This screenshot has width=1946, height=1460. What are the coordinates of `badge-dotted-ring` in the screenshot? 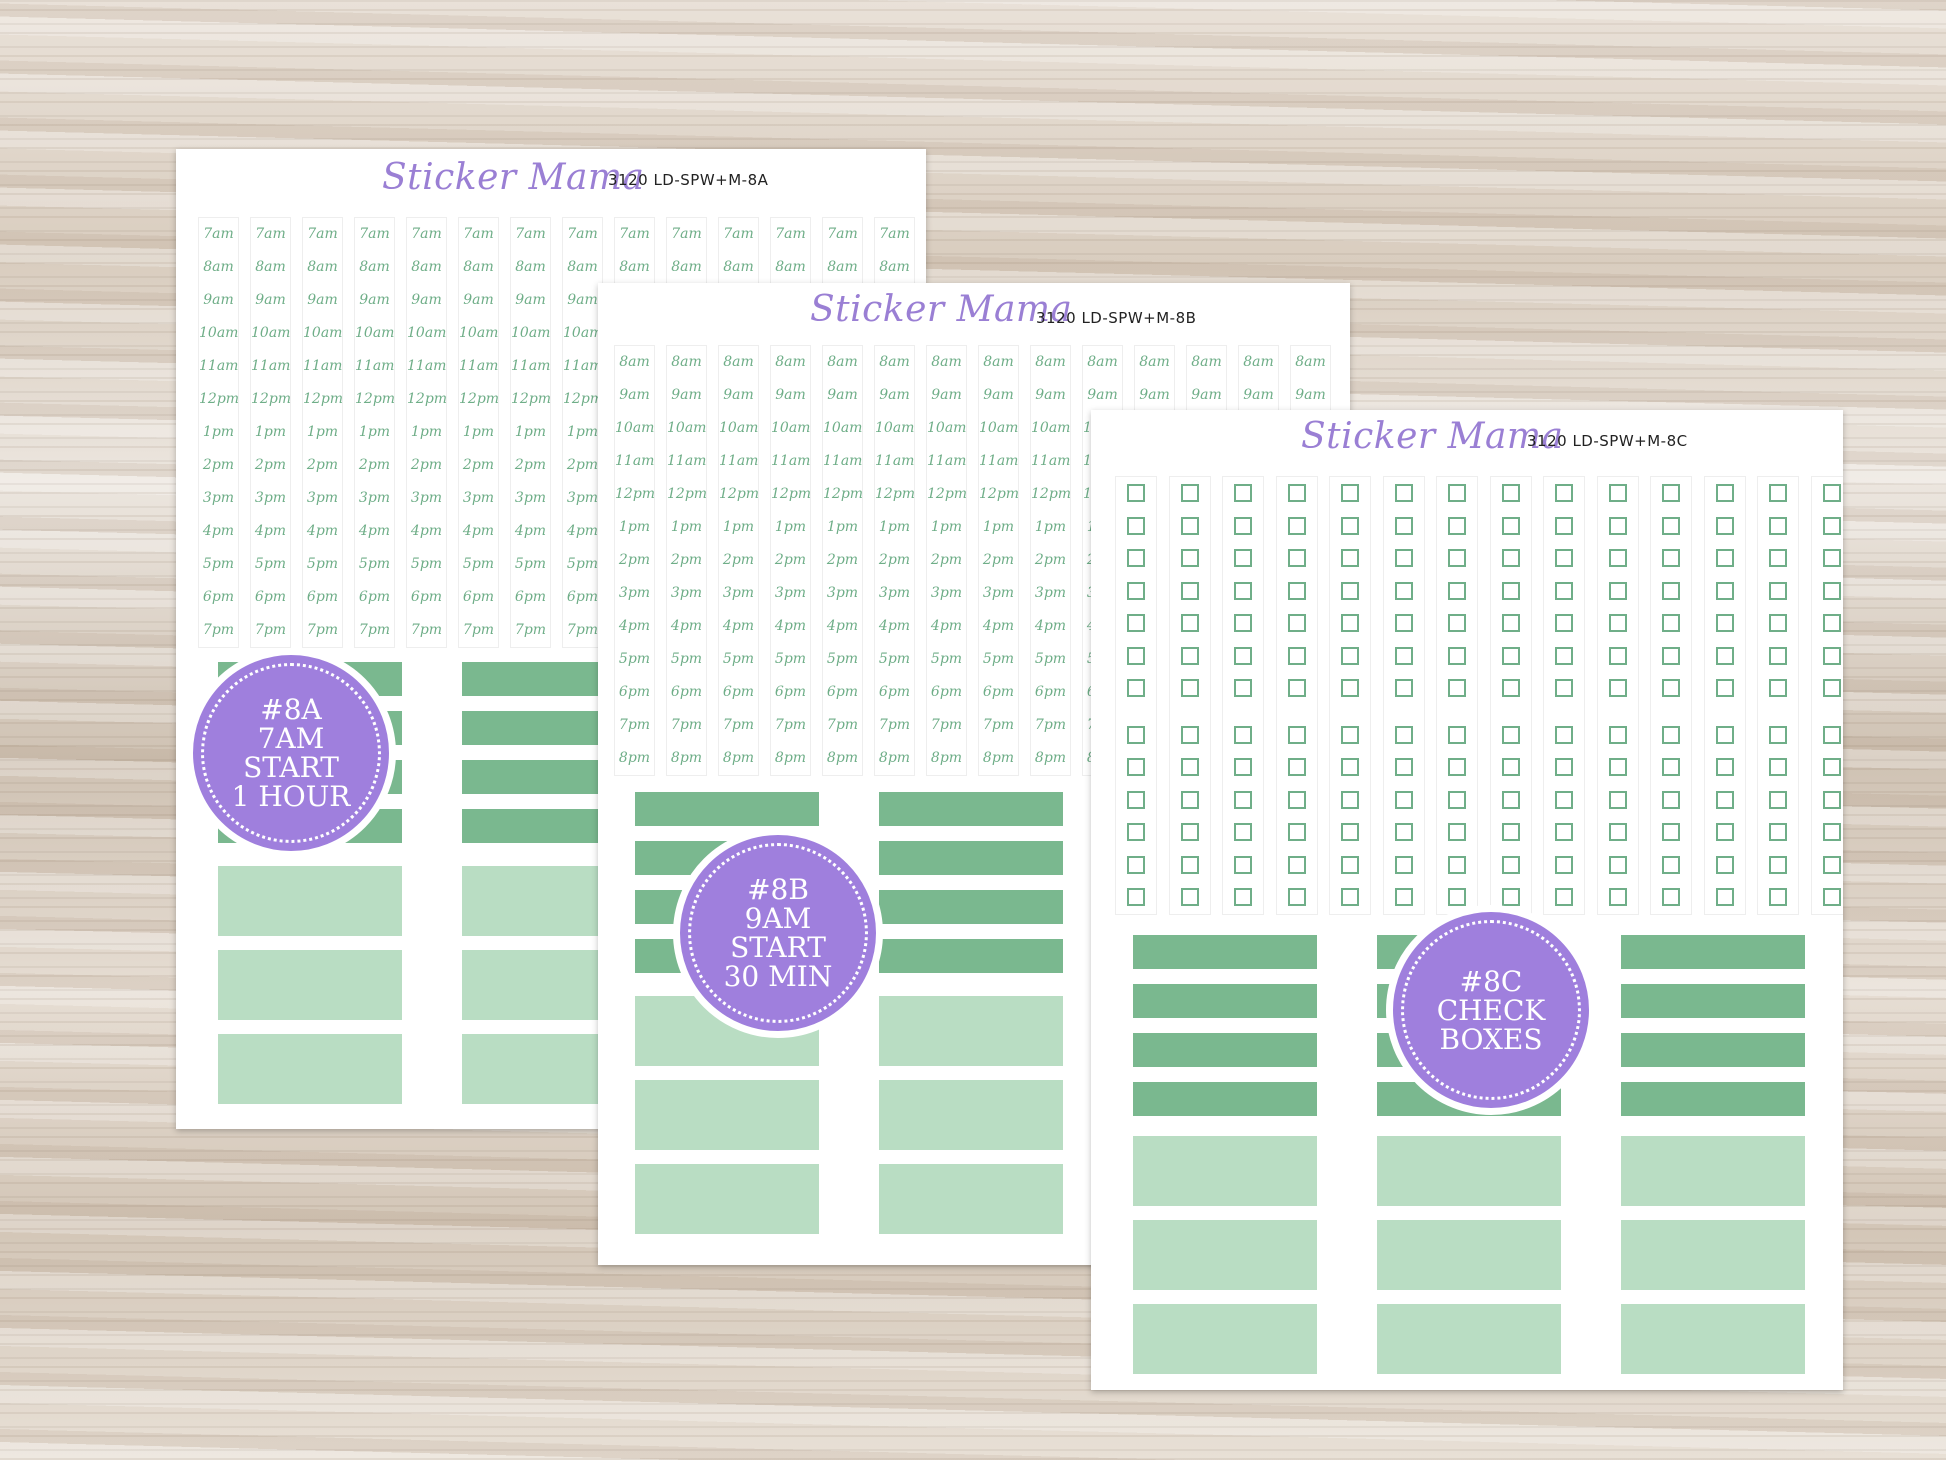 It's located at (291, 753).